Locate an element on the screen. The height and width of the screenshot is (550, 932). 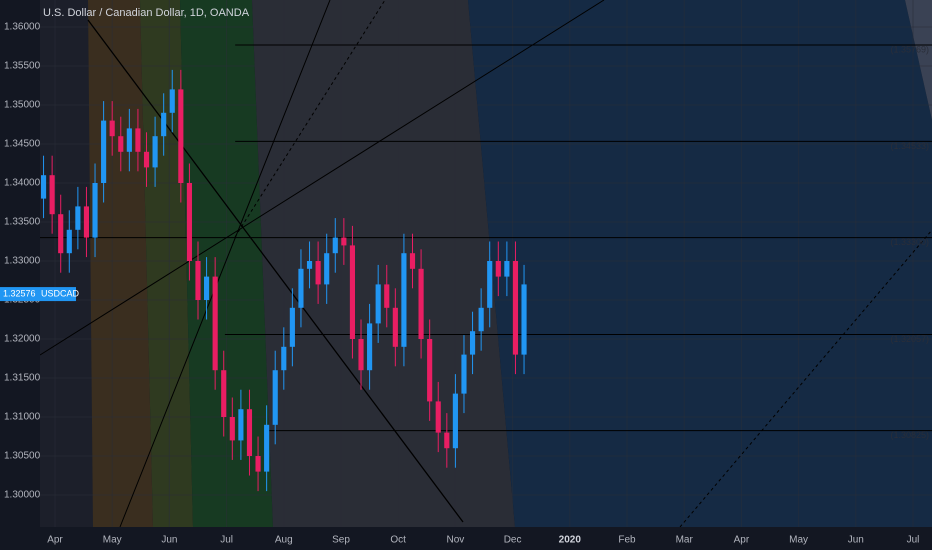
x-tick-label: Sep is located at coordinates (341, 540).